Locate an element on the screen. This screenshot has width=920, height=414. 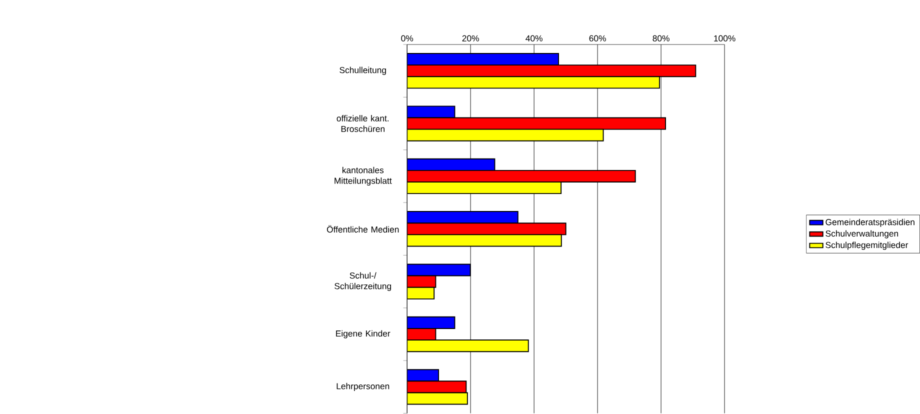
x-tick-label: 40% is located at coordinates (534, 38).